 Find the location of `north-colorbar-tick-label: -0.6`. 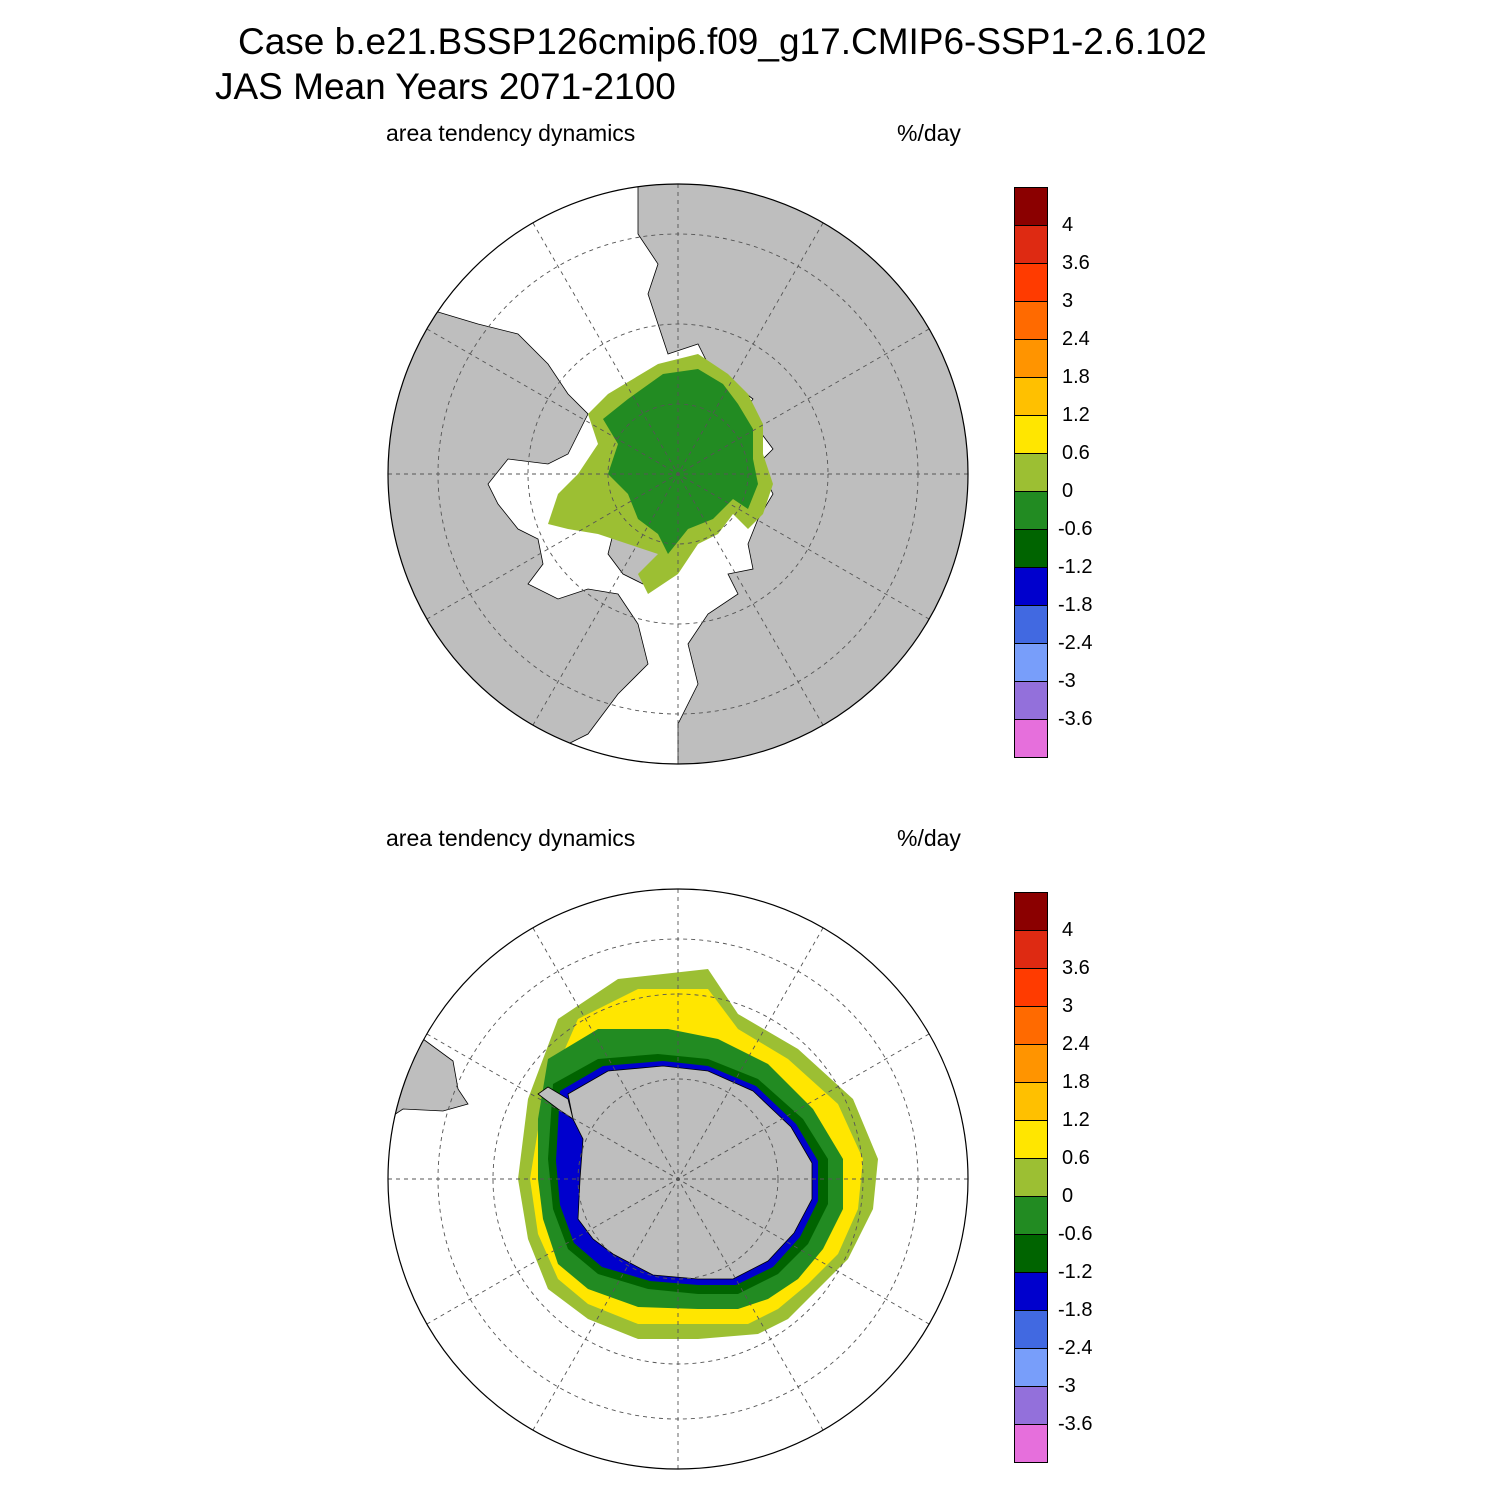

north-colorbar-tick-label: -0.6 is located at coordinates (1075, 529).